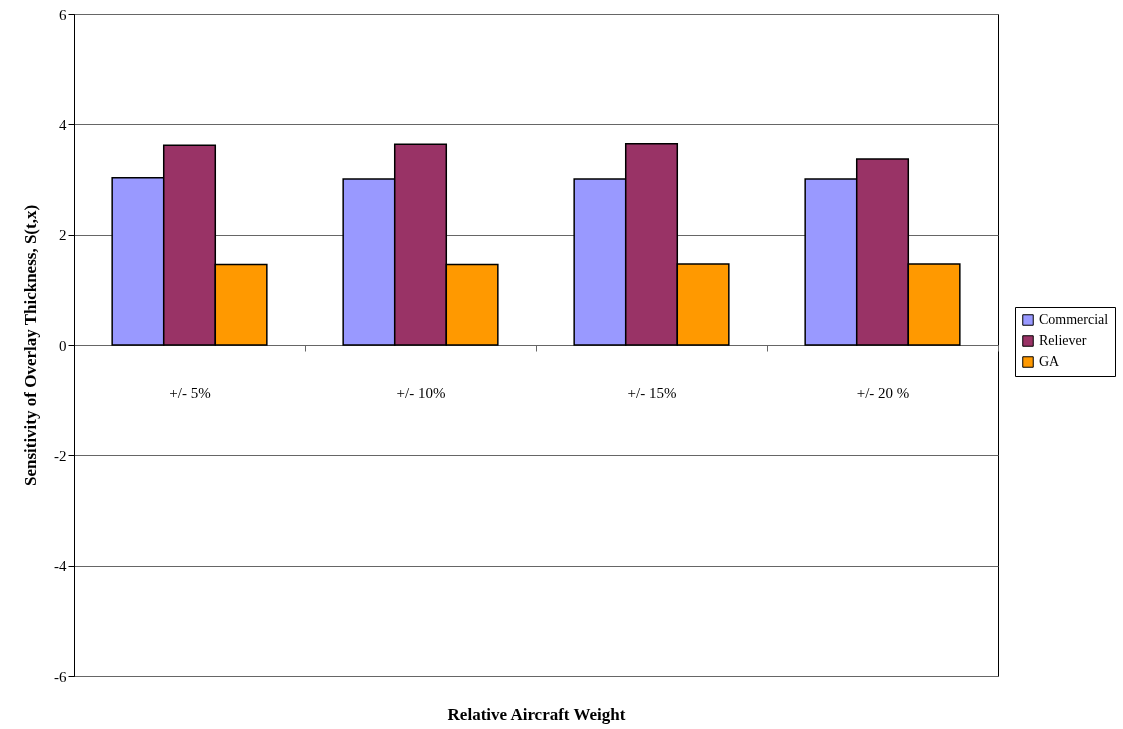 The width and height of the screenshot is (1123, 729). What do you see at coordinates (60, 566) in the screenshot?
I see `y-tick-label: -4` at bounding box center [60, 566].